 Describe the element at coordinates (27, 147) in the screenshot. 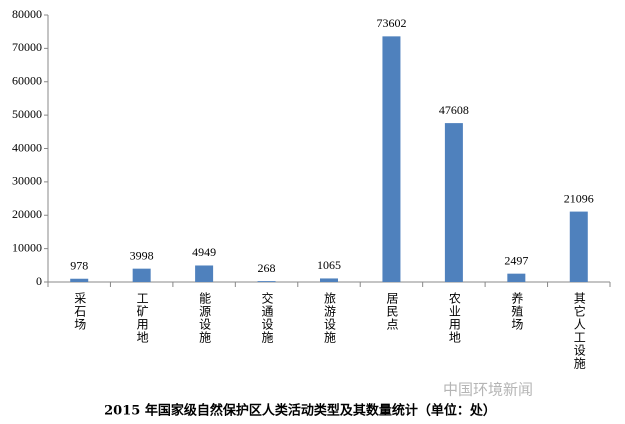

I see `y-tick-label: 40000` at that location.